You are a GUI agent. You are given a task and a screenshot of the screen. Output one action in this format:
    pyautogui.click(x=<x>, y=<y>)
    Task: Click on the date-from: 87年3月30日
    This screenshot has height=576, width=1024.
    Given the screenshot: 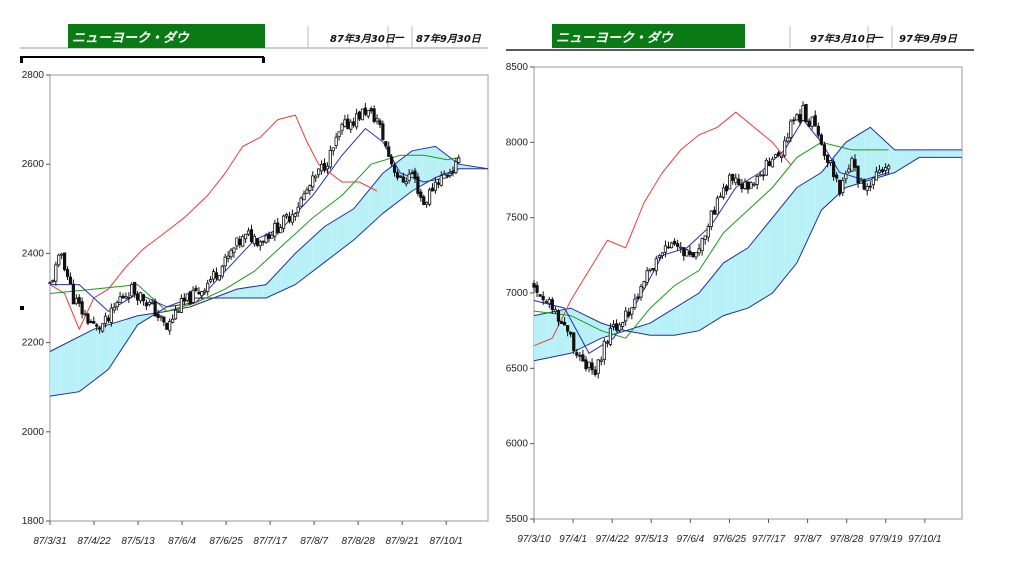 What is the action you would take?
    pyautogui.click(x=363, y=39)
    